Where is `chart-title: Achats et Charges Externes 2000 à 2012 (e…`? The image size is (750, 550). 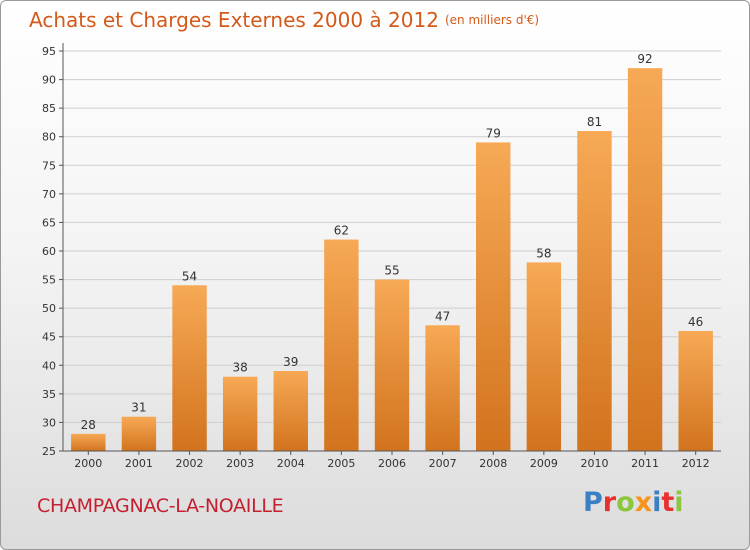 chart-title: Achats et Charges Externes 2000 à 2012 (e… is located at coordinates (284, 20).